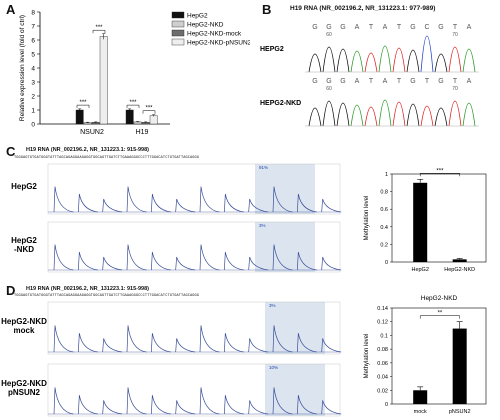 The height and width of the screenshot is (420, 500). Describe the element at coordinates (384, 228) in the screenshot. I see `y-tick-label: 0.4` at that location.